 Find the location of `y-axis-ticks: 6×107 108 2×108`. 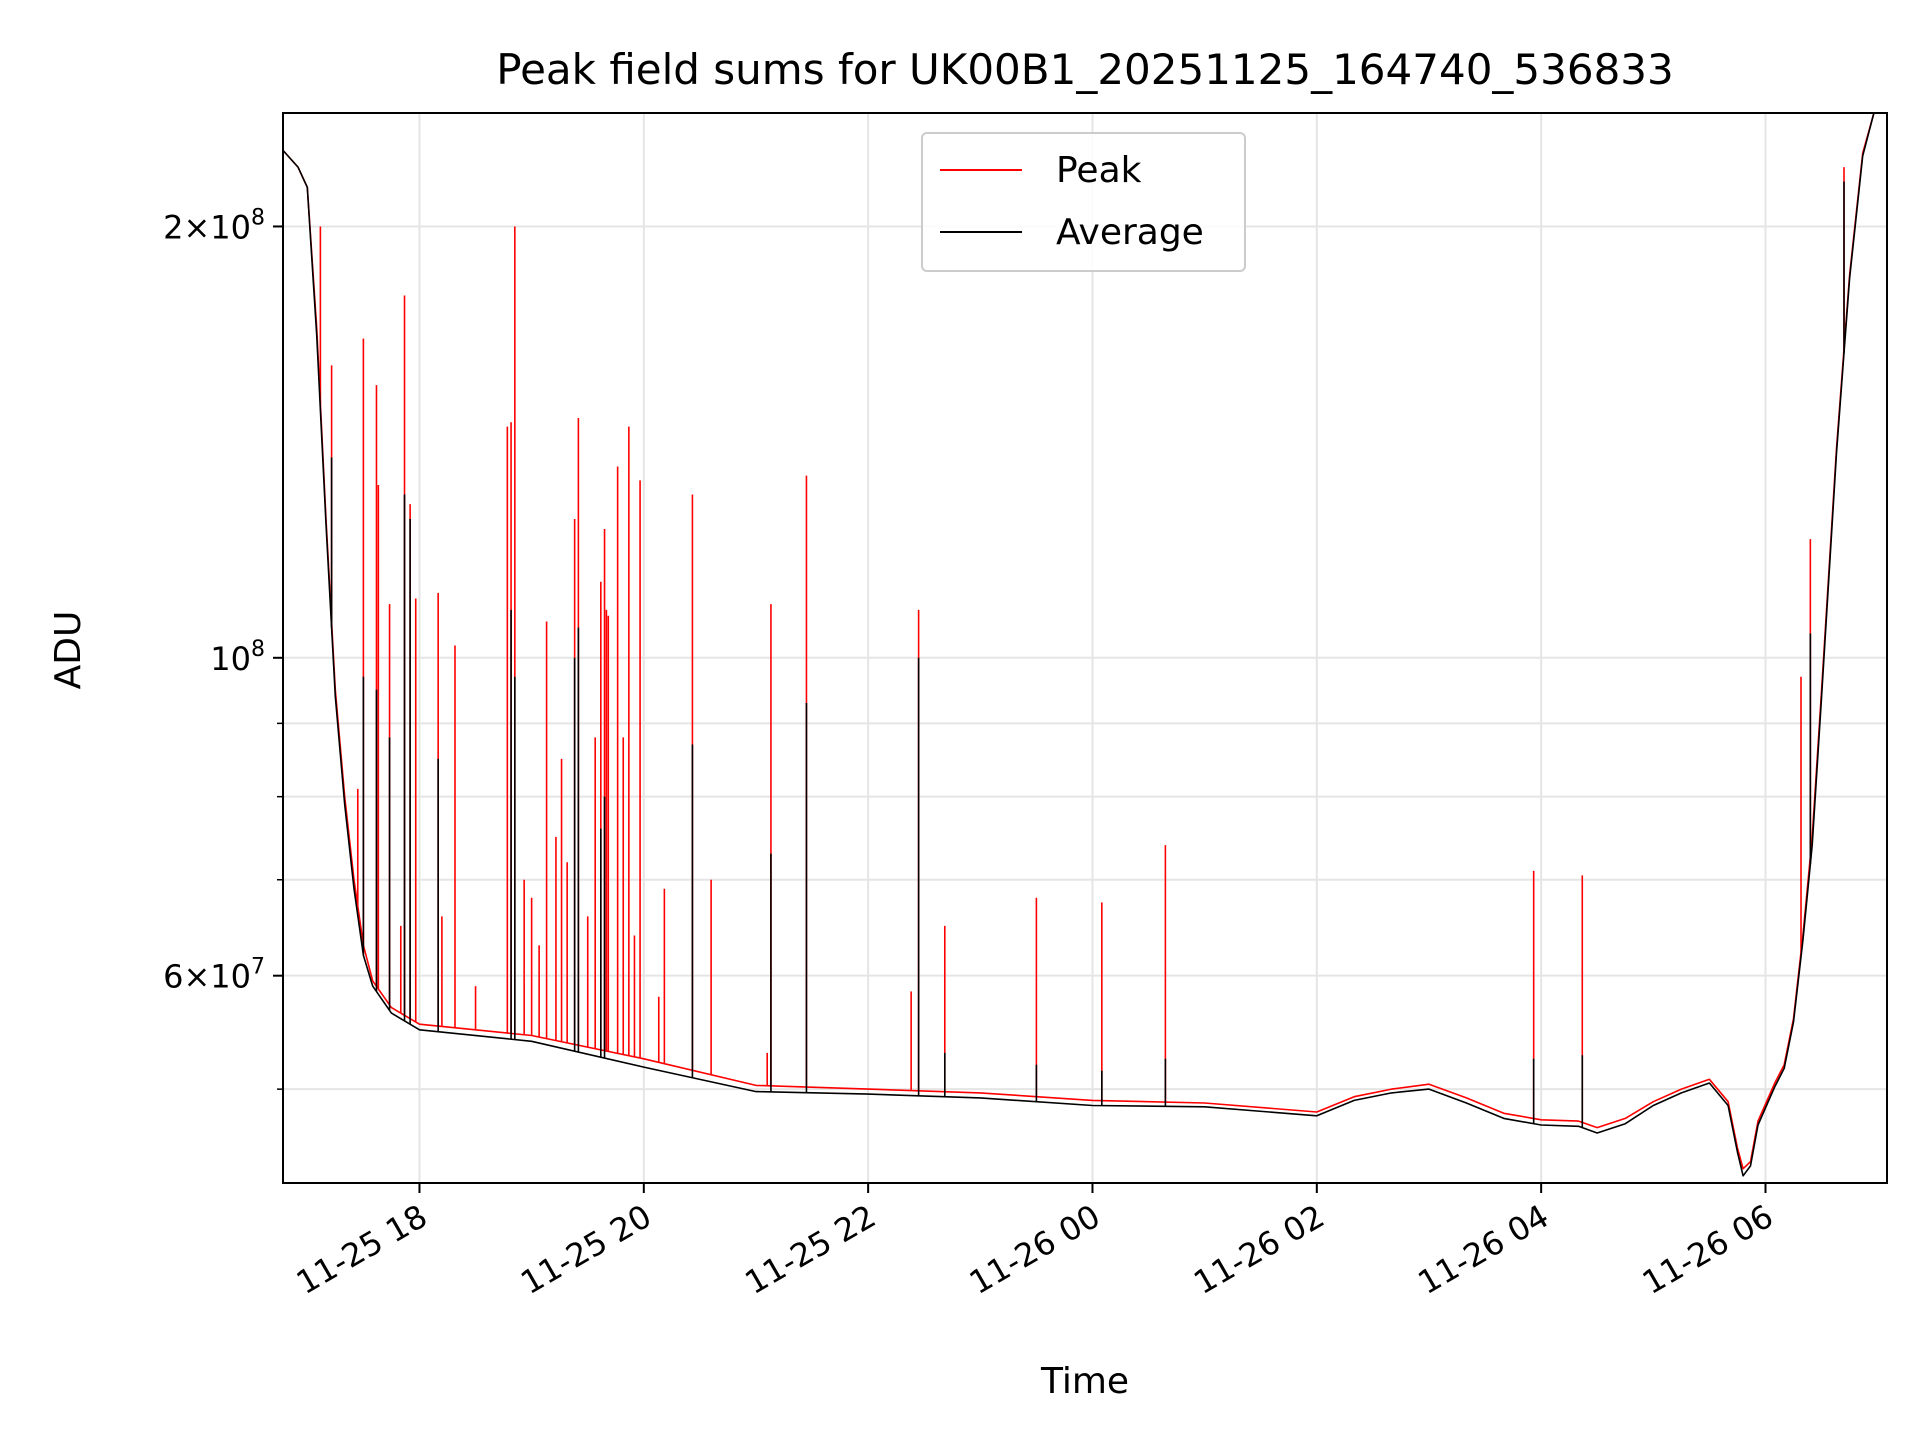

y-axis-ticks: 6×107 108 2×108 is located at coordinates (223, 647).